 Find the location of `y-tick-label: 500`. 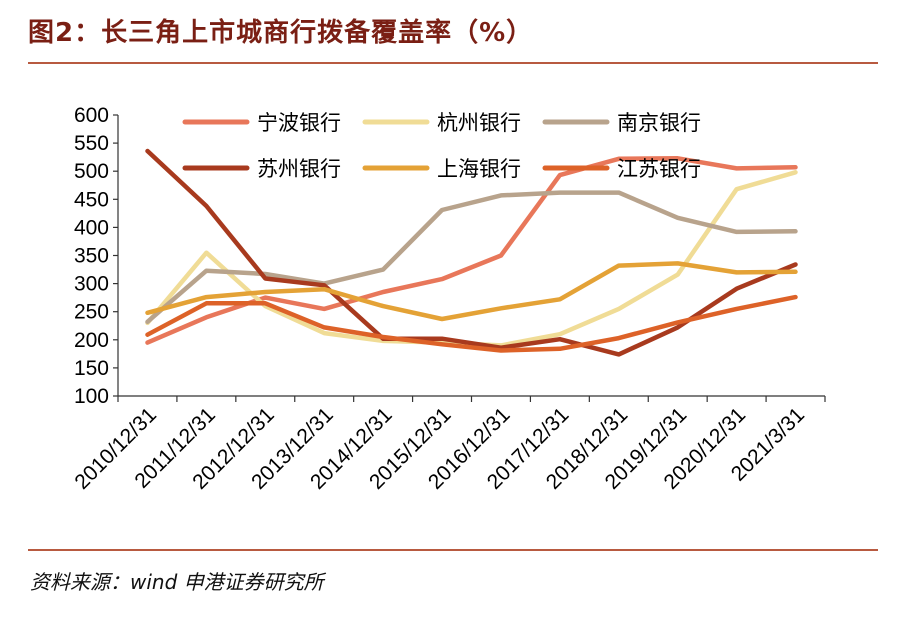

y-tick-label: 500 is located at coordinates (91, 171).